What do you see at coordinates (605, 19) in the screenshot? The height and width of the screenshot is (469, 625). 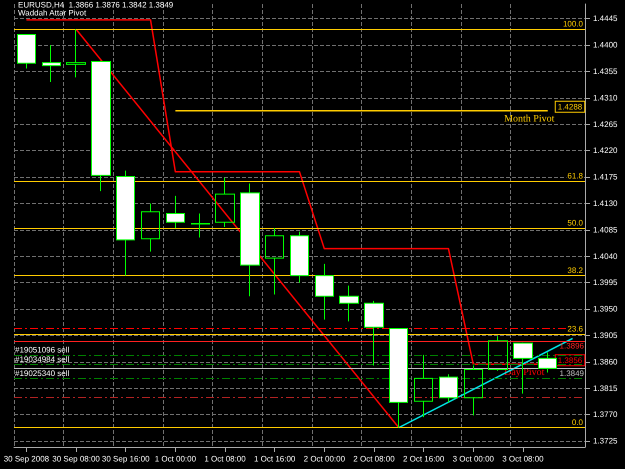 I see `y-tick-label: 1.4445` at bounding box center [605, 19].